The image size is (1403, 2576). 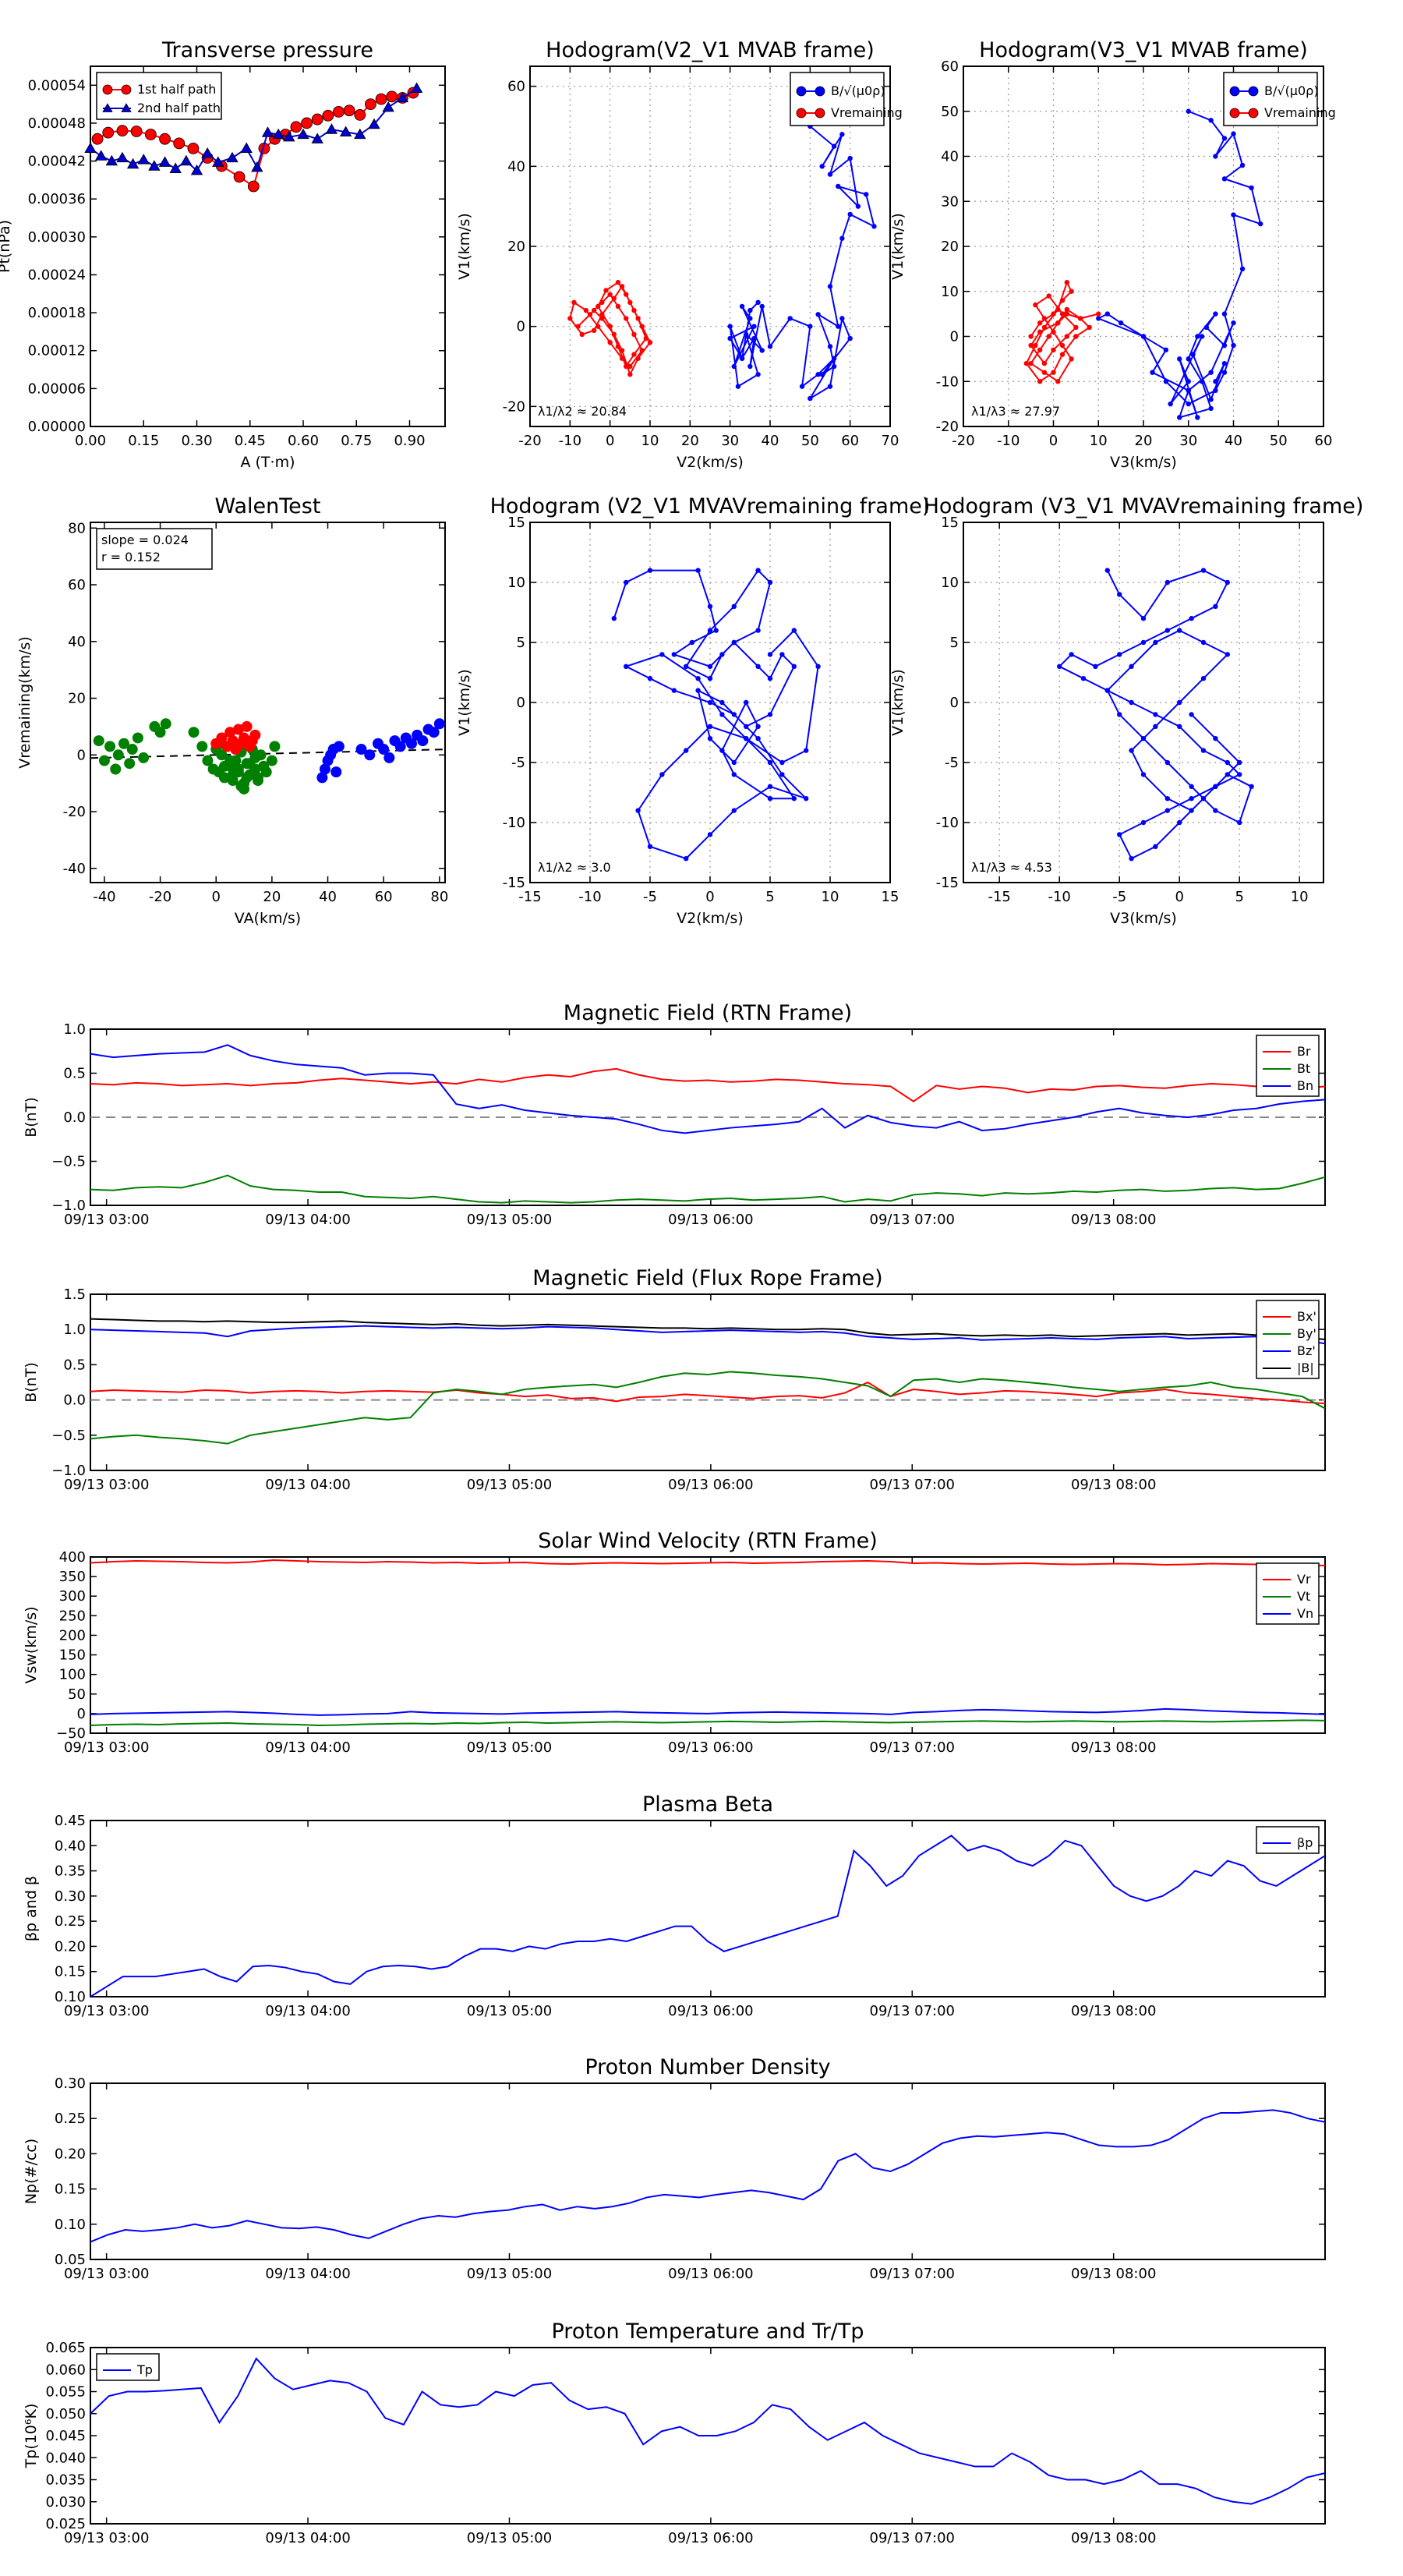 What do you see at coordinates (710, 2538) in the screenshot?
I see `x-tick-label: 09/13 06:00` at bounding box center [710, 2538].